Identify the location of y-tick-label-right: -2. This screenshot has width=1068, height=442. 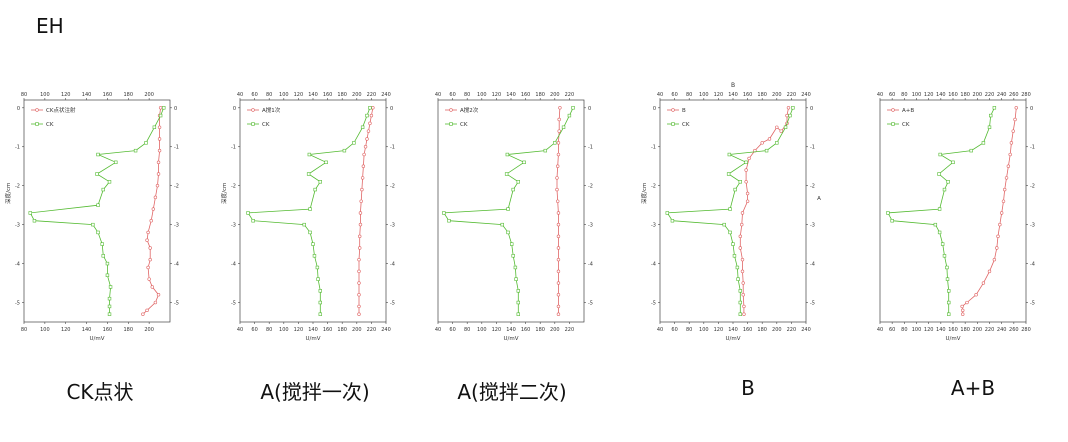
(812, 187).